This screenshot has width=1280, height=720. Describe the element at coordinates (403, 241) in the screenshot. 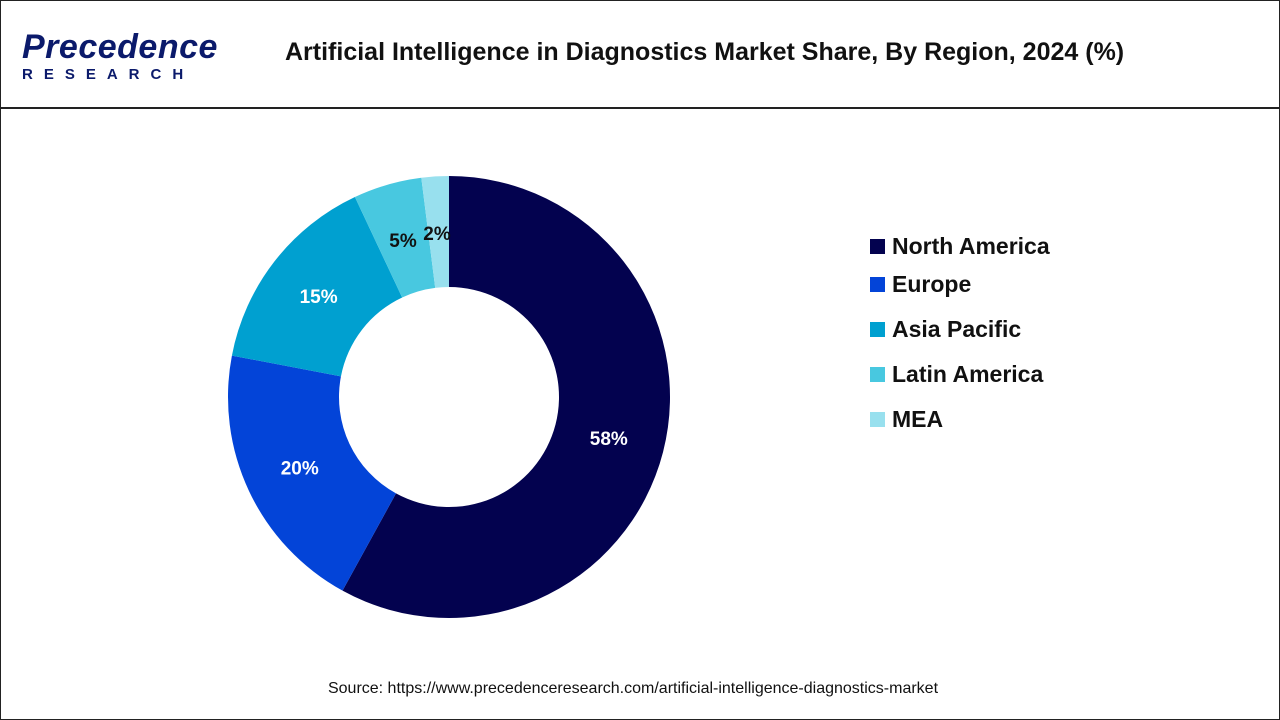

I see `data-label: 5%` at that location.